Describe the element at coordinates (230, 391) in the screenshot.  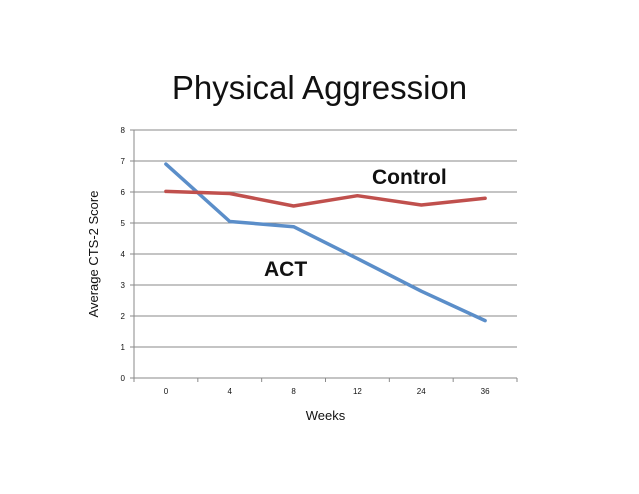
I see `x-tick-label-1: 4` at that location.